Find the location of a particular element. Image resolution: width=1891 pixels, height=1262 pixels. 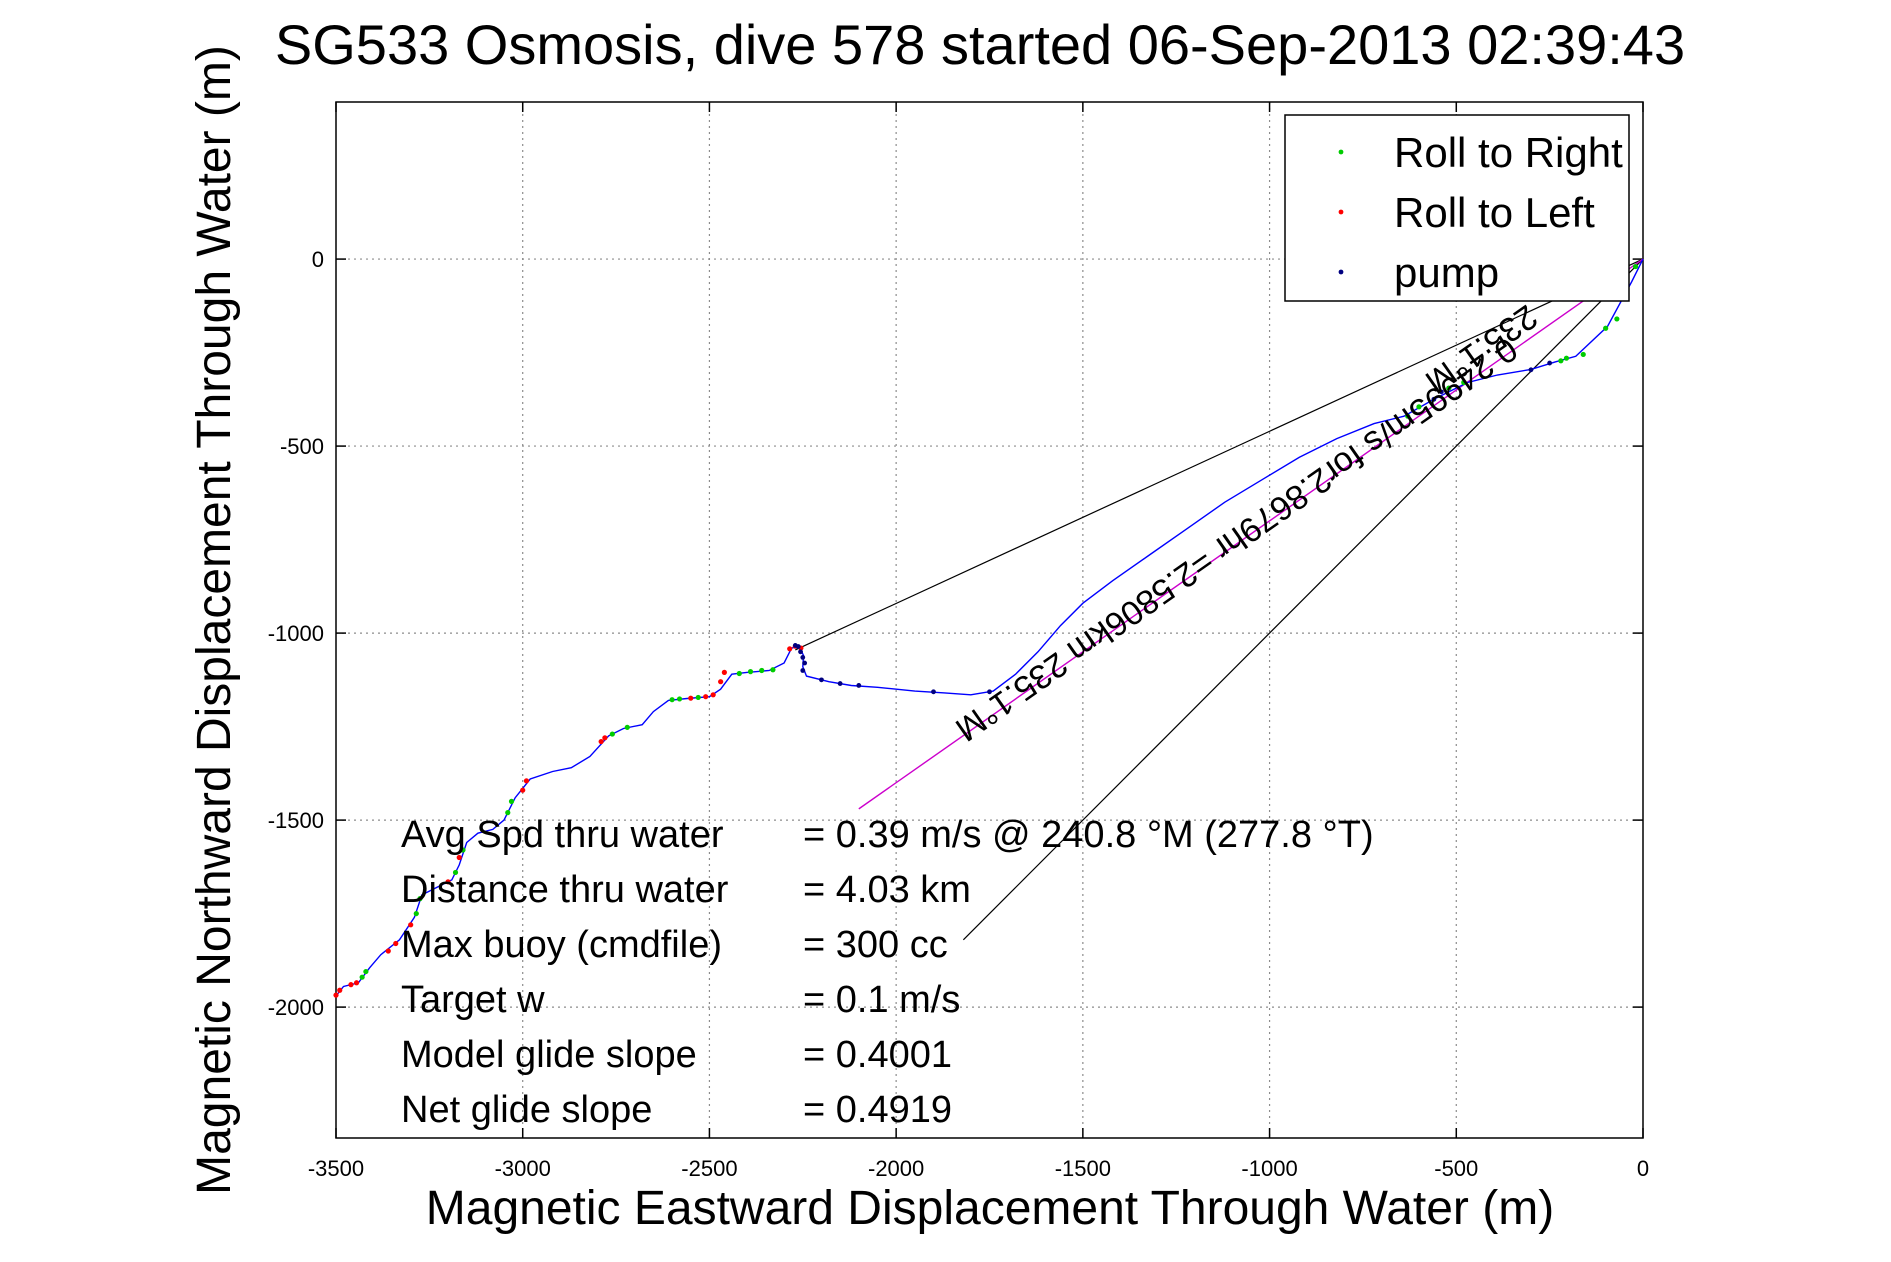

legend: Roll to Right Roll to Left pump is located at coordinates (1457, 208).